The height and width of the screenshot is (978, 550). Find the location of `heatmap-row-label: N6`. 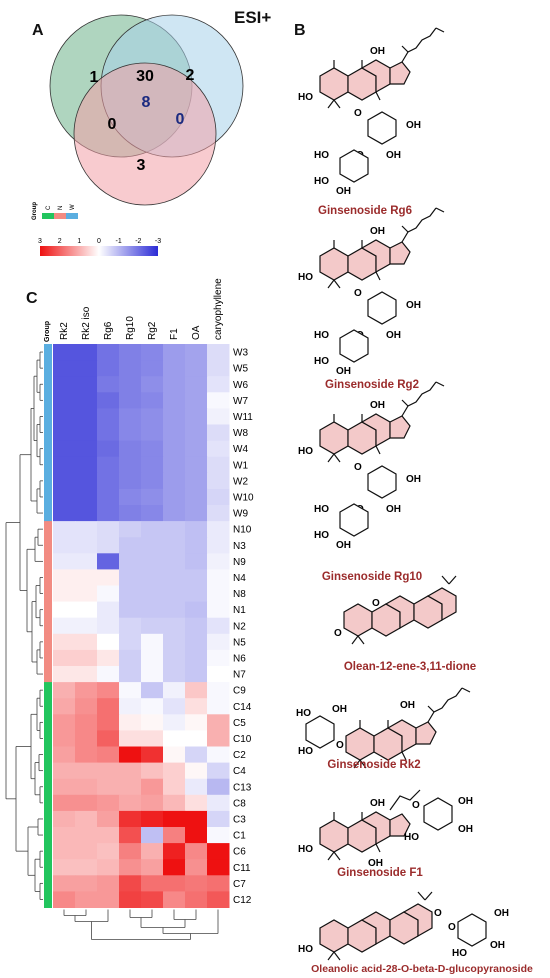

heatmap-row-label: N6 is located at coordinates (239, 658).